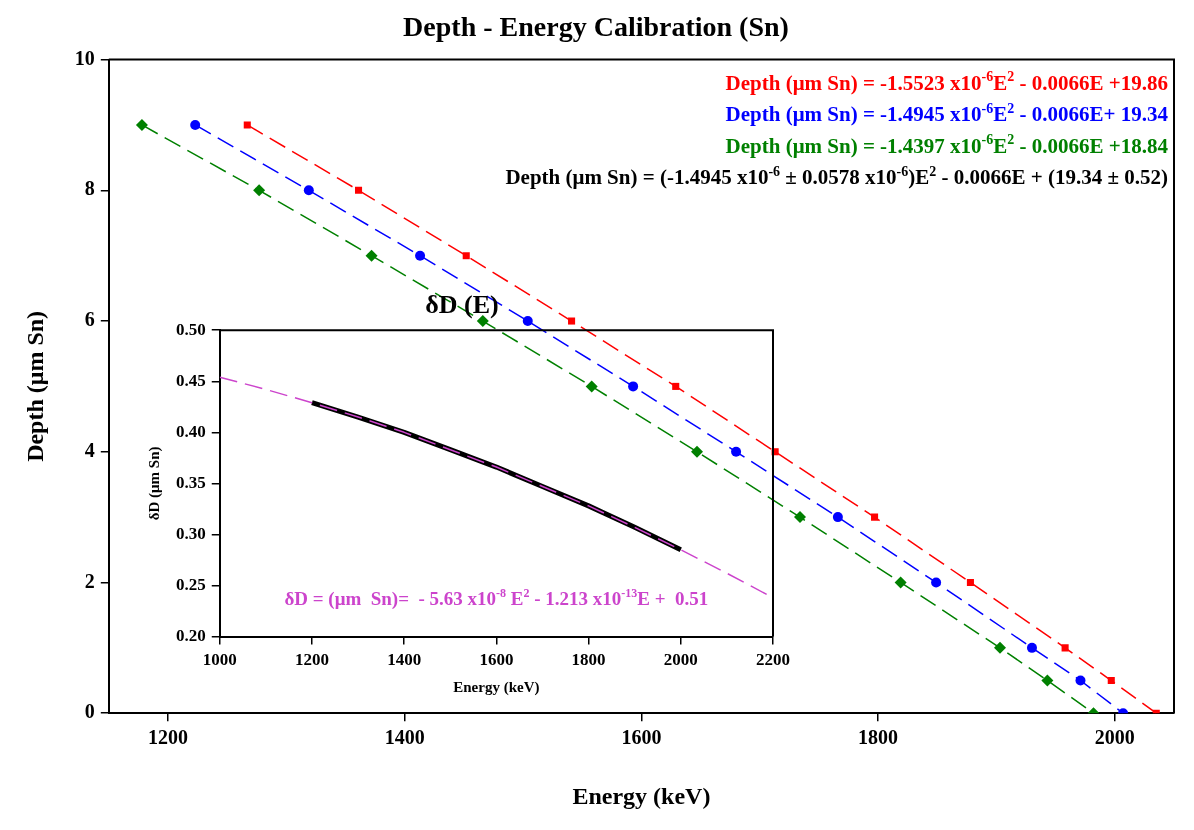 The height and width of the screenshot is (830, 1194). Describe the element at coordinates (219, 660) in the screenshot. I see `x-tick-label: 1000` at that location.